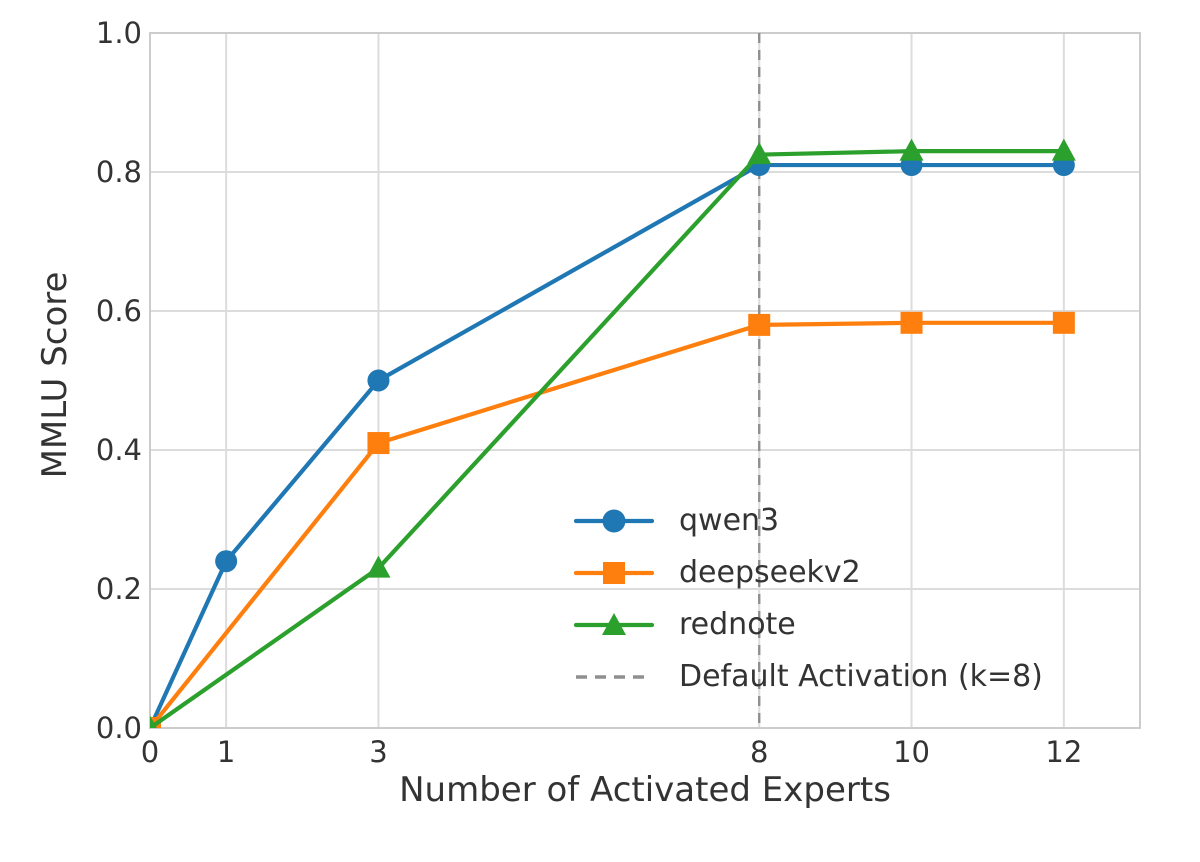 This screenshot has width=1200, height=862. Describe the element at coordinates (911, 752) in the screenshot. I see `x-tick-label-10: 10` at that location.